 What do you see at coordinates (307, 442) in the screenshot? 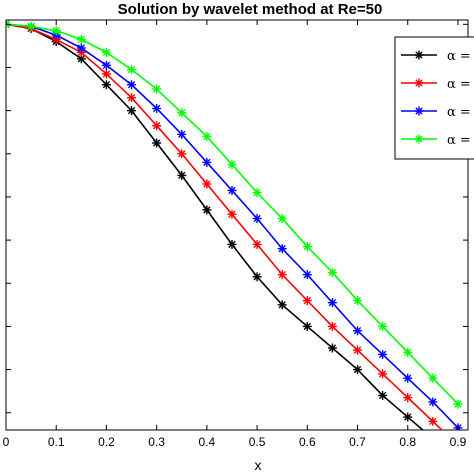
I see `x-tick-label: 0.6` at bounding box center [307, 442].